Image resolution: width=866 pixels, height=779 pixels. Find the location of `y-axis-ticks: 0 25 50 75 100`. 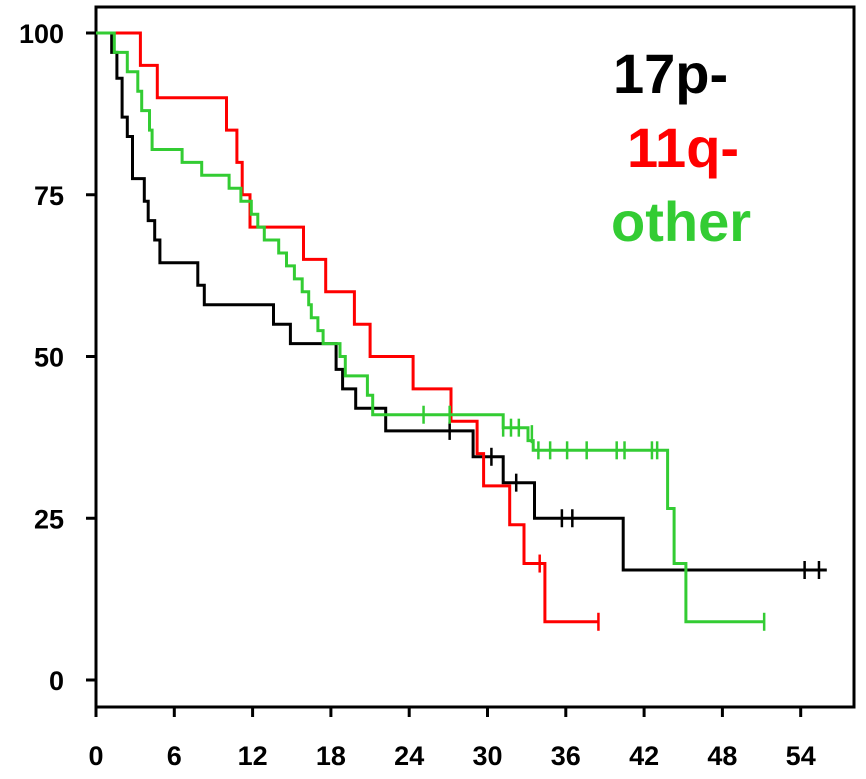

y-axis-ticks: 0 25 50 75 100 is located at coordinates (57, 357).